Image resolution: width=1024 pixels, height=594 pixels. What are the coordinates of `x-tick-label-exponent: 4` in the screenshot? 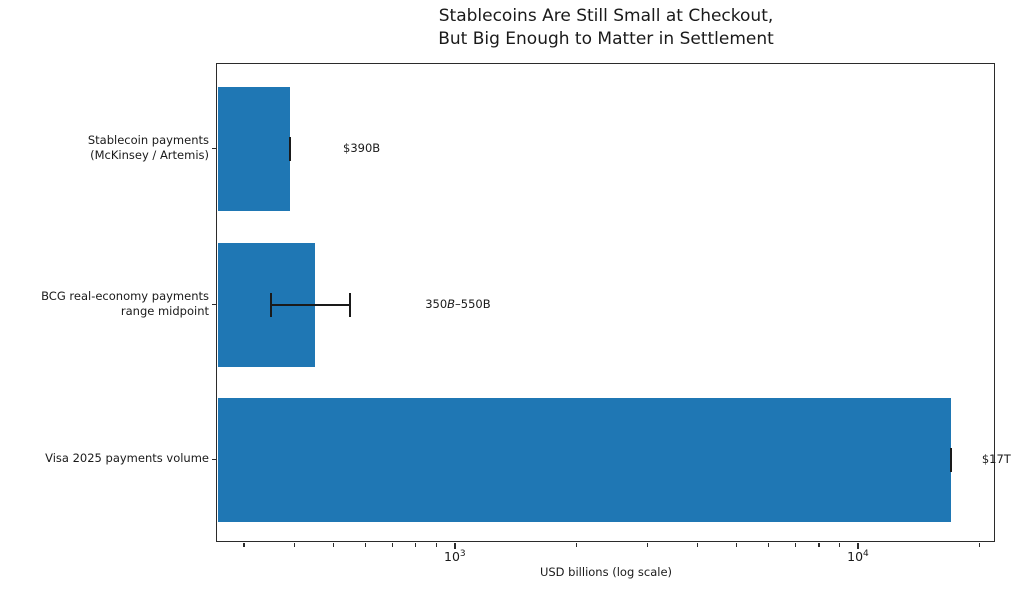 It's located at (866, 554).